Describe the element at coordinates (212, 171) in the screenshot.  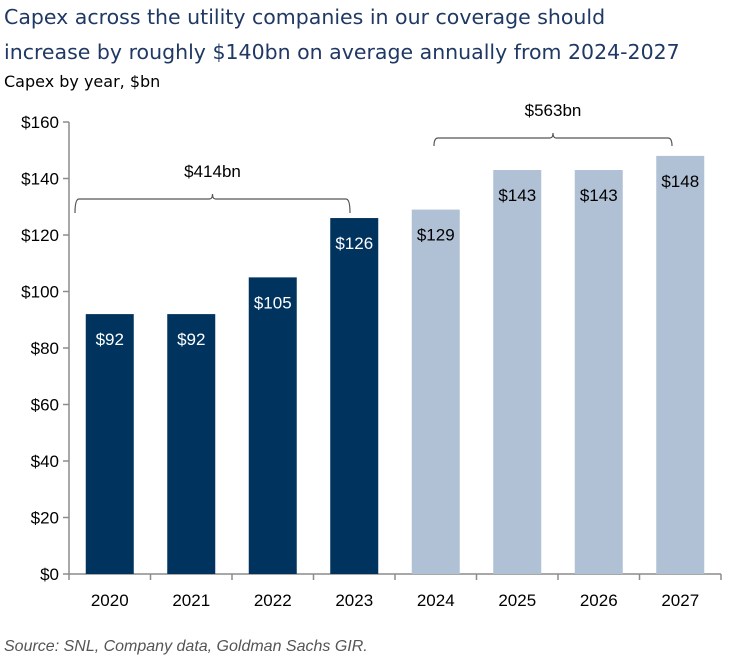
I see `bracket-label: $414bn` at that location.